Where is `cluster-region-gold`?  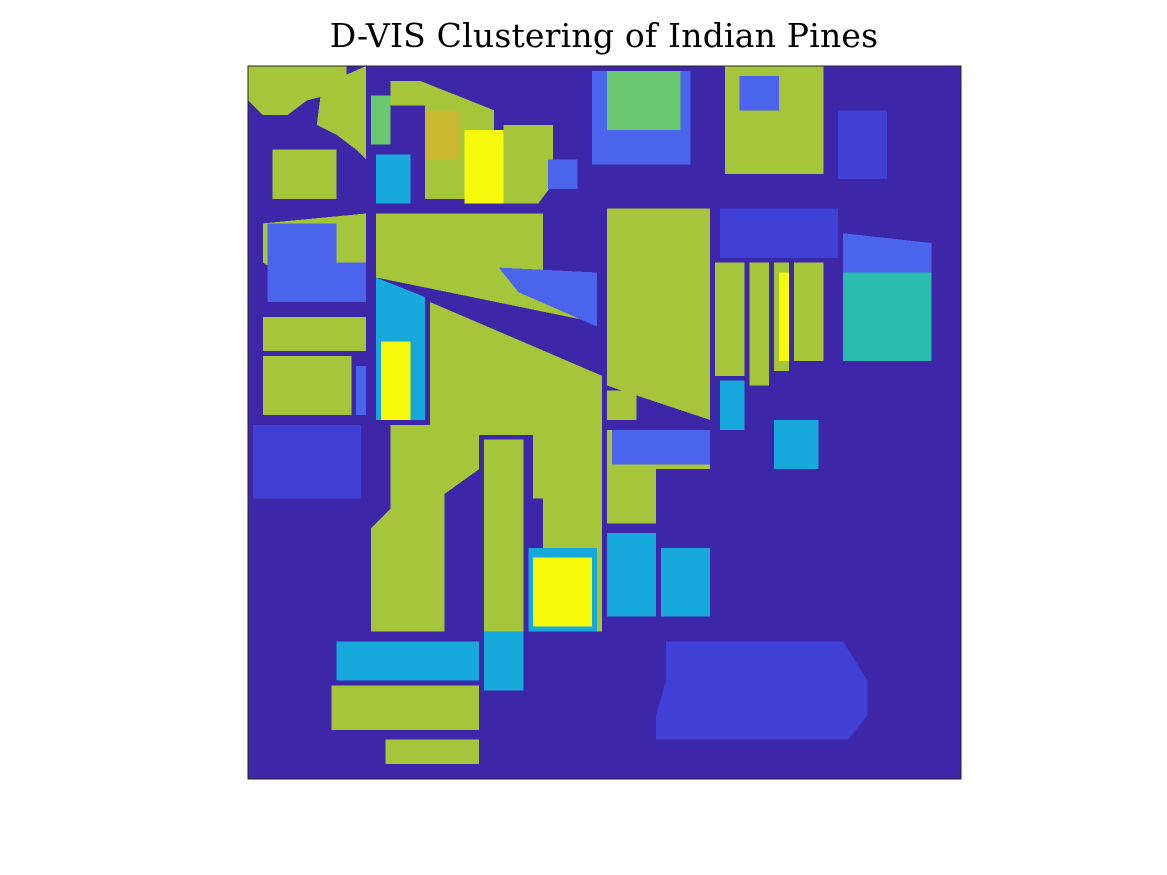 cluster-region-gold is located at coordinates (442, 135).